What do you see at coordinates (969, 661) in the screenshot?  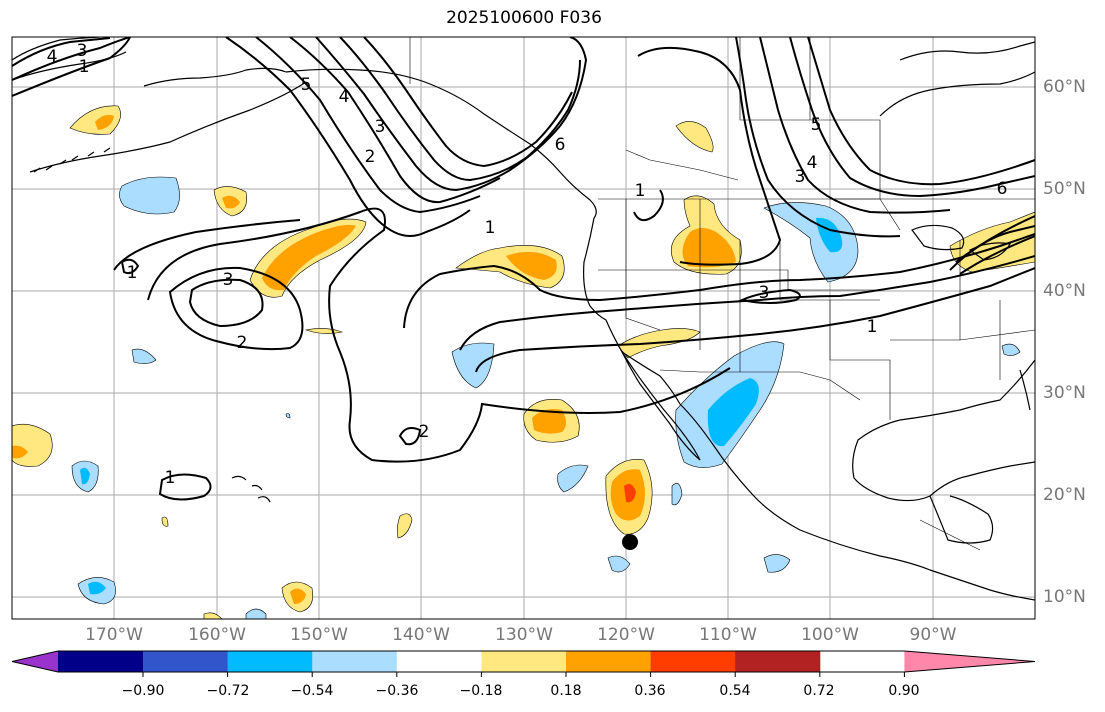 I see `colorbar-extend-high` at bounding box center [969, 661].